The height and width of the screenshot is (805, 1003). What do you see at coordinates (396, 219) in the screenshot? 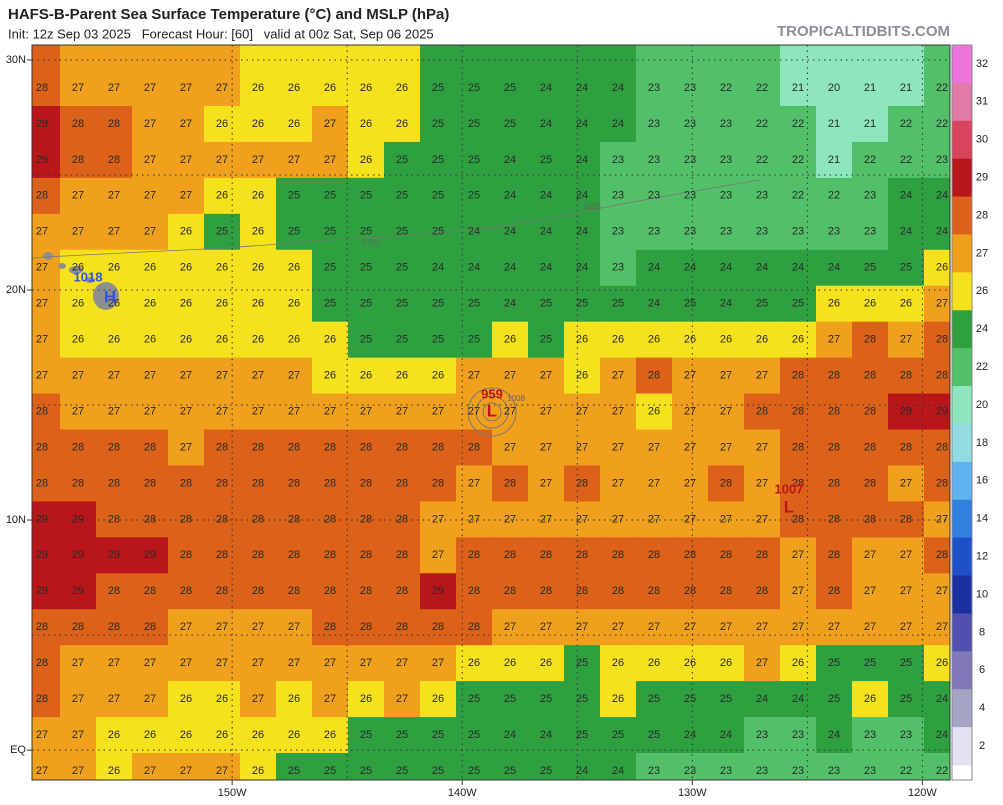
I see `isobar` at bounding box center [396, 219].